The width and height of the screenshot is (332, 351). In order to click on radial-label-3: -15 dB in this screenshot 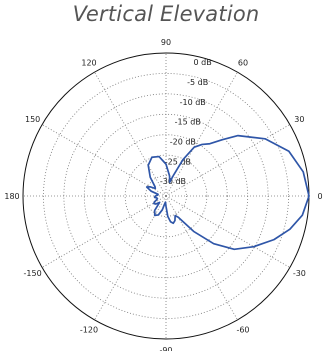, I will do `click(188, 122)`.